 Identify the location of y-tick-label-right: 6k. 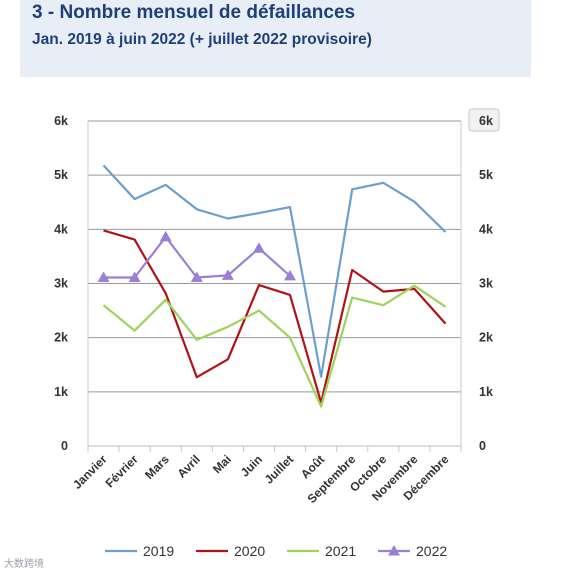
(486, 121).